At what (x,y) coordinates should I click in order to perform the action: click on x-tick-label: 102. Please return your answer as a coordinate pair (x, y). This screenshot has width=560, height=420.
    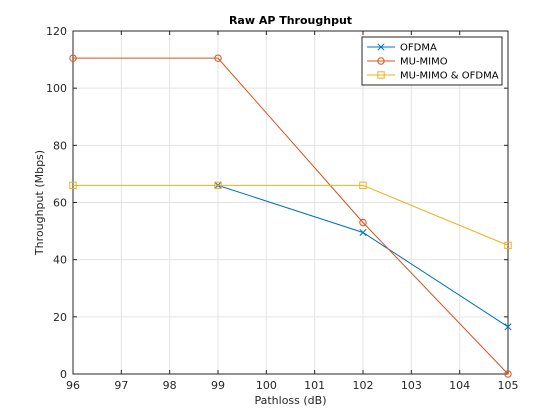
    Looking at the image, I should click on (363, 385).